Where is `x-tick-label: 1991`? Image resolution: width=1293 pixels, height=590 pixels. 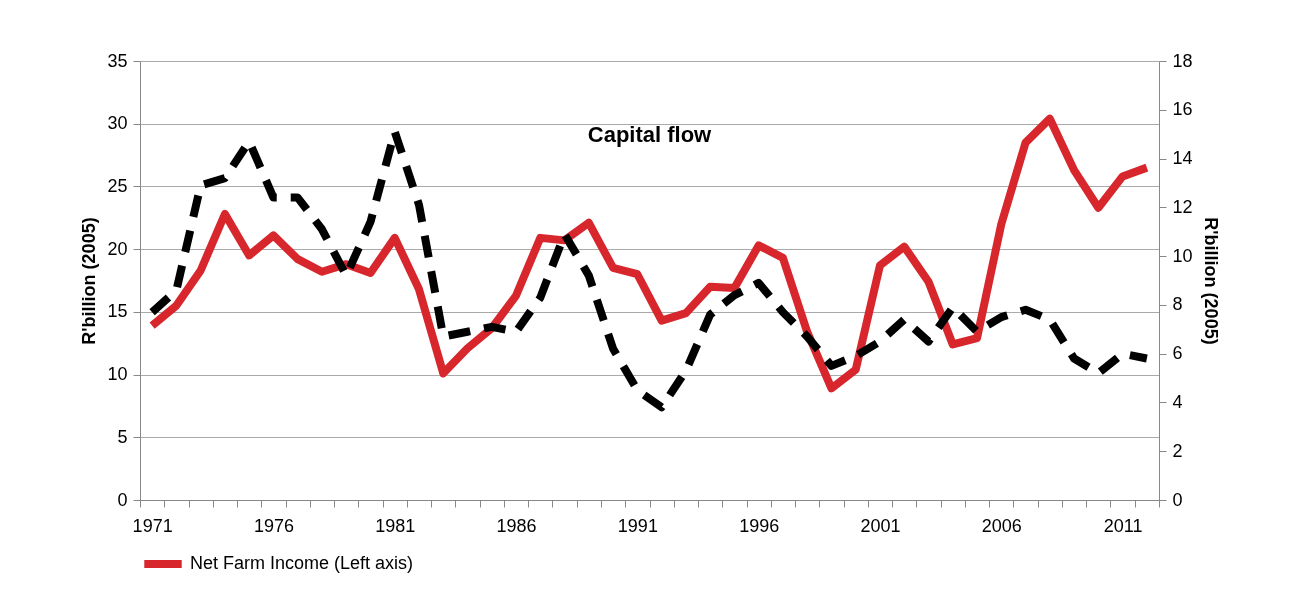 x-tick-label: 1991 is located at coordinates (637, 525).